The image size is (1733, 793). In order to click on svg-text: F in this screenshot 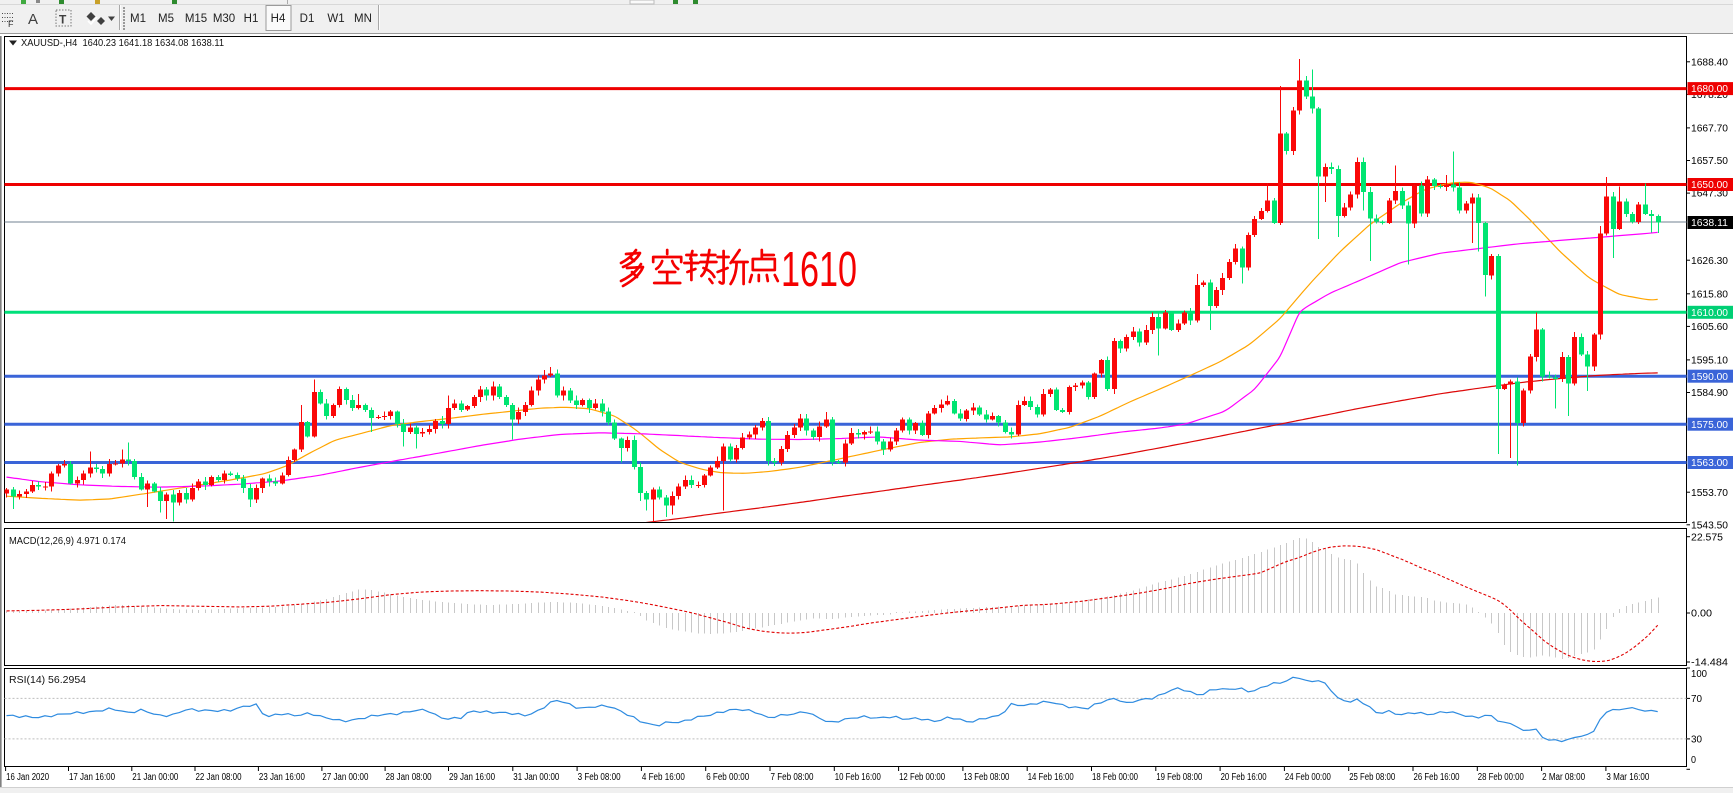, I will do `click(11, 24)`.